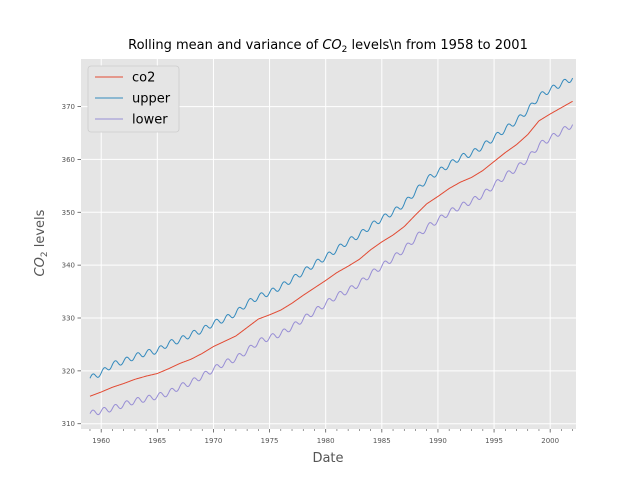 The image size is (640, 480). What do you see at coordinates (40, 266) in the screenshot?
I see `y-axis-label-italic: CO` at bounding box center [40, 266].